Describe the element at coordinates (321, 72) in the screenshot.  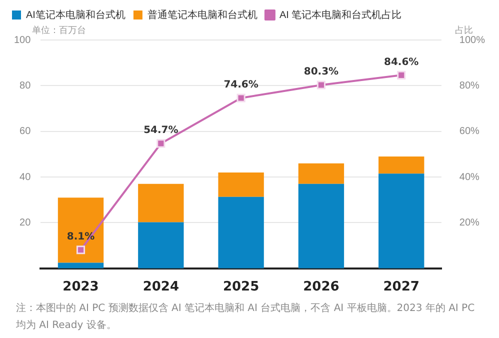
I see `data-label: 80.3%` at that location.